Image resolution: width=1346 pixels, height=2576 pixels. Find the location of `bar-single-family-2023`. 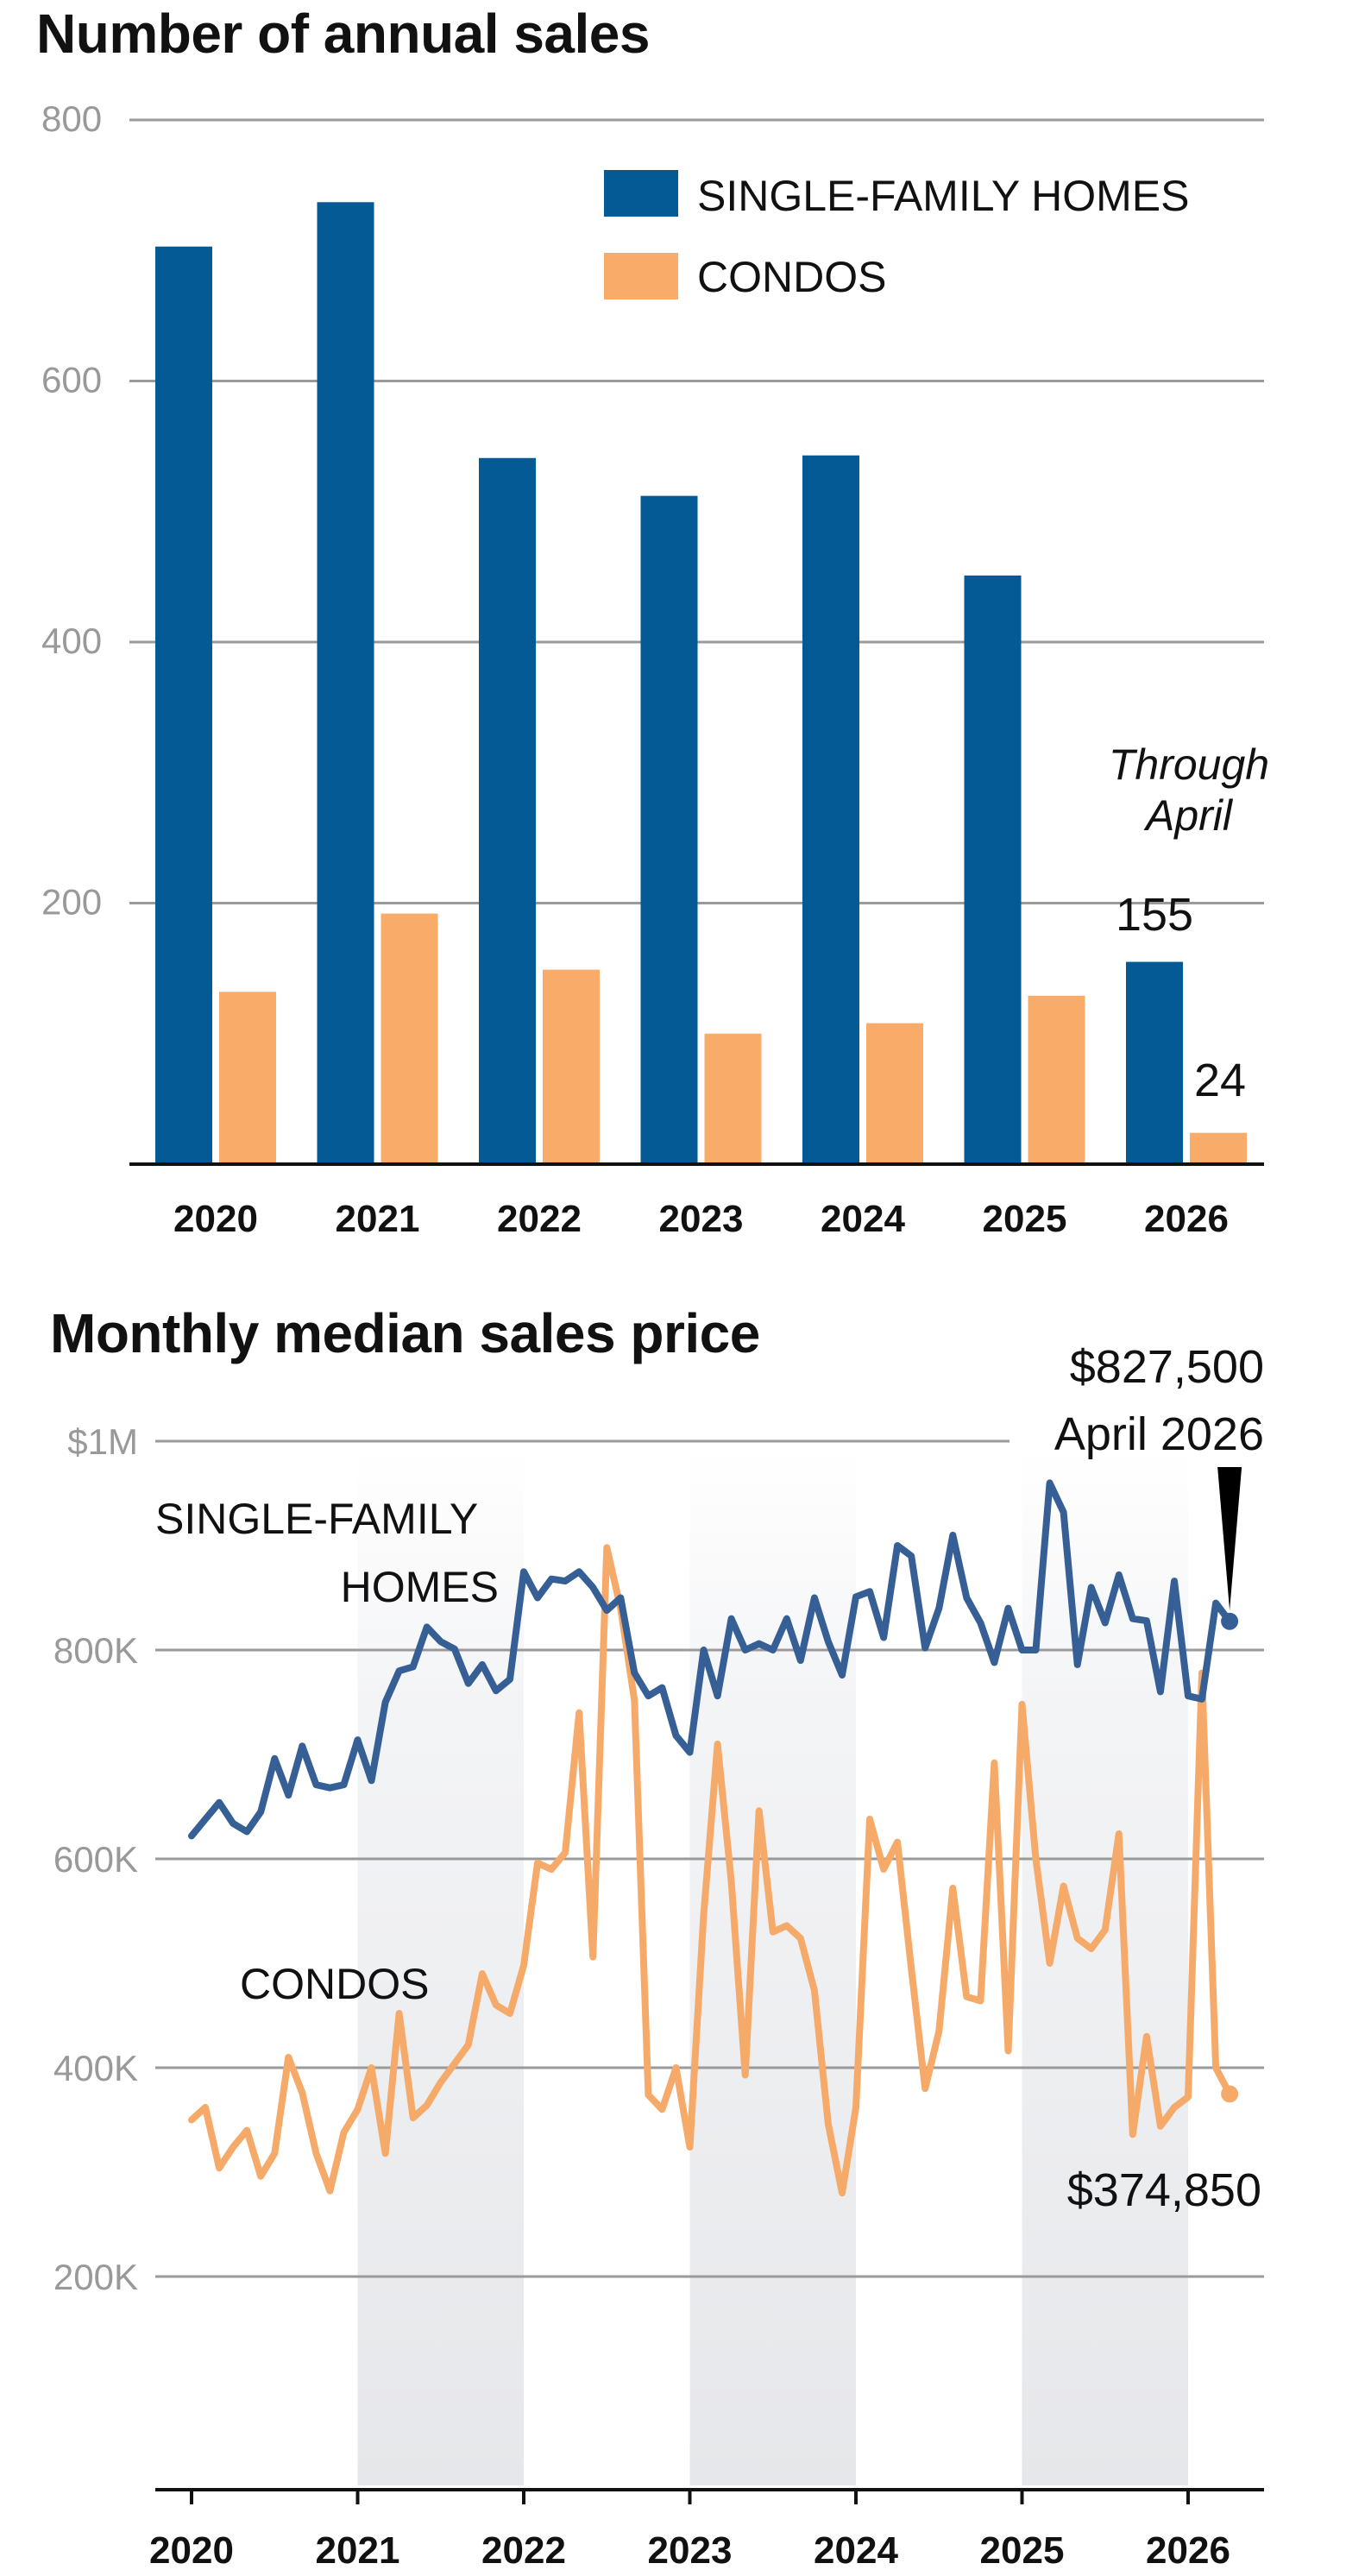

bar-single-family-2023 is located at coordinates (669, 829).